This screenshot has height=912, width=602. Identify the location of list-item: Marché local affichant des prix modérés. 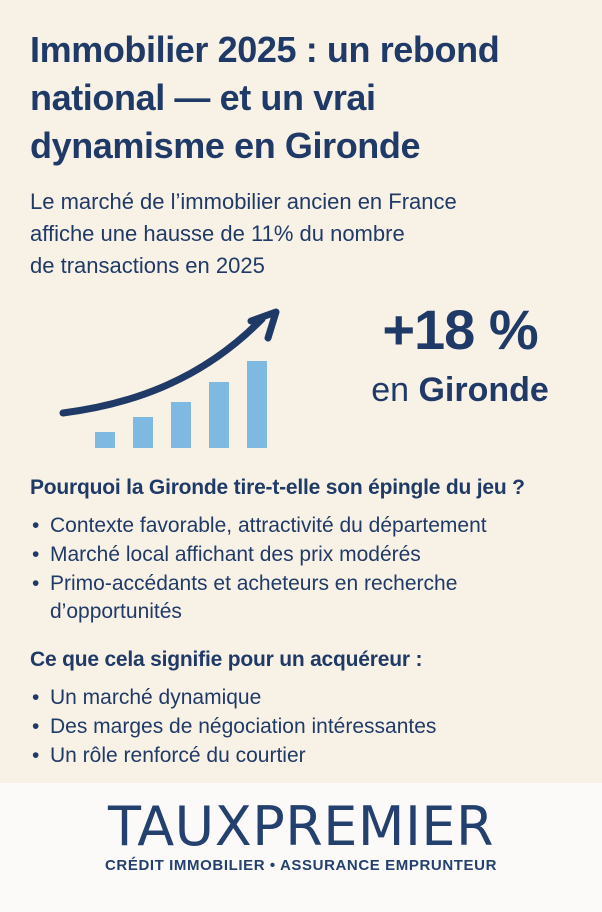
(282, 555).